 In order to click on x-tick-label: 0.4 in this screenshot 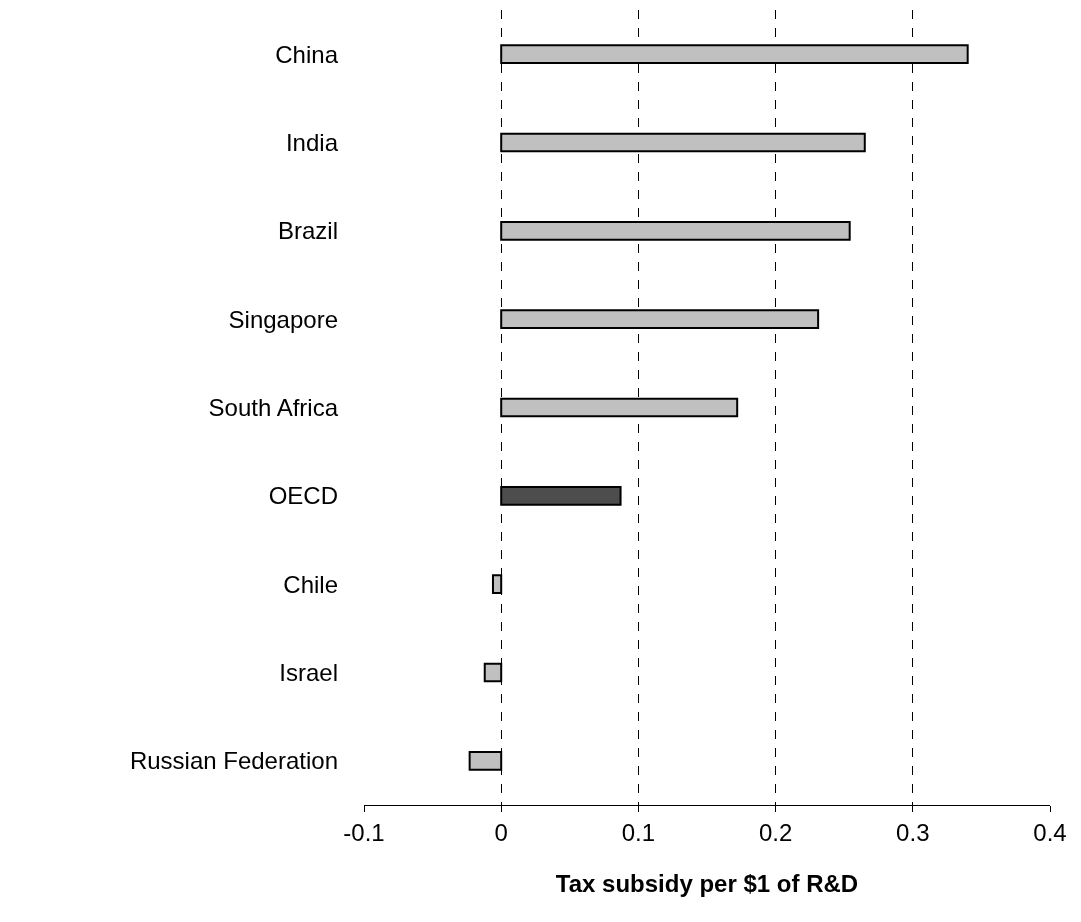, I will do `click(1050, 832)`.